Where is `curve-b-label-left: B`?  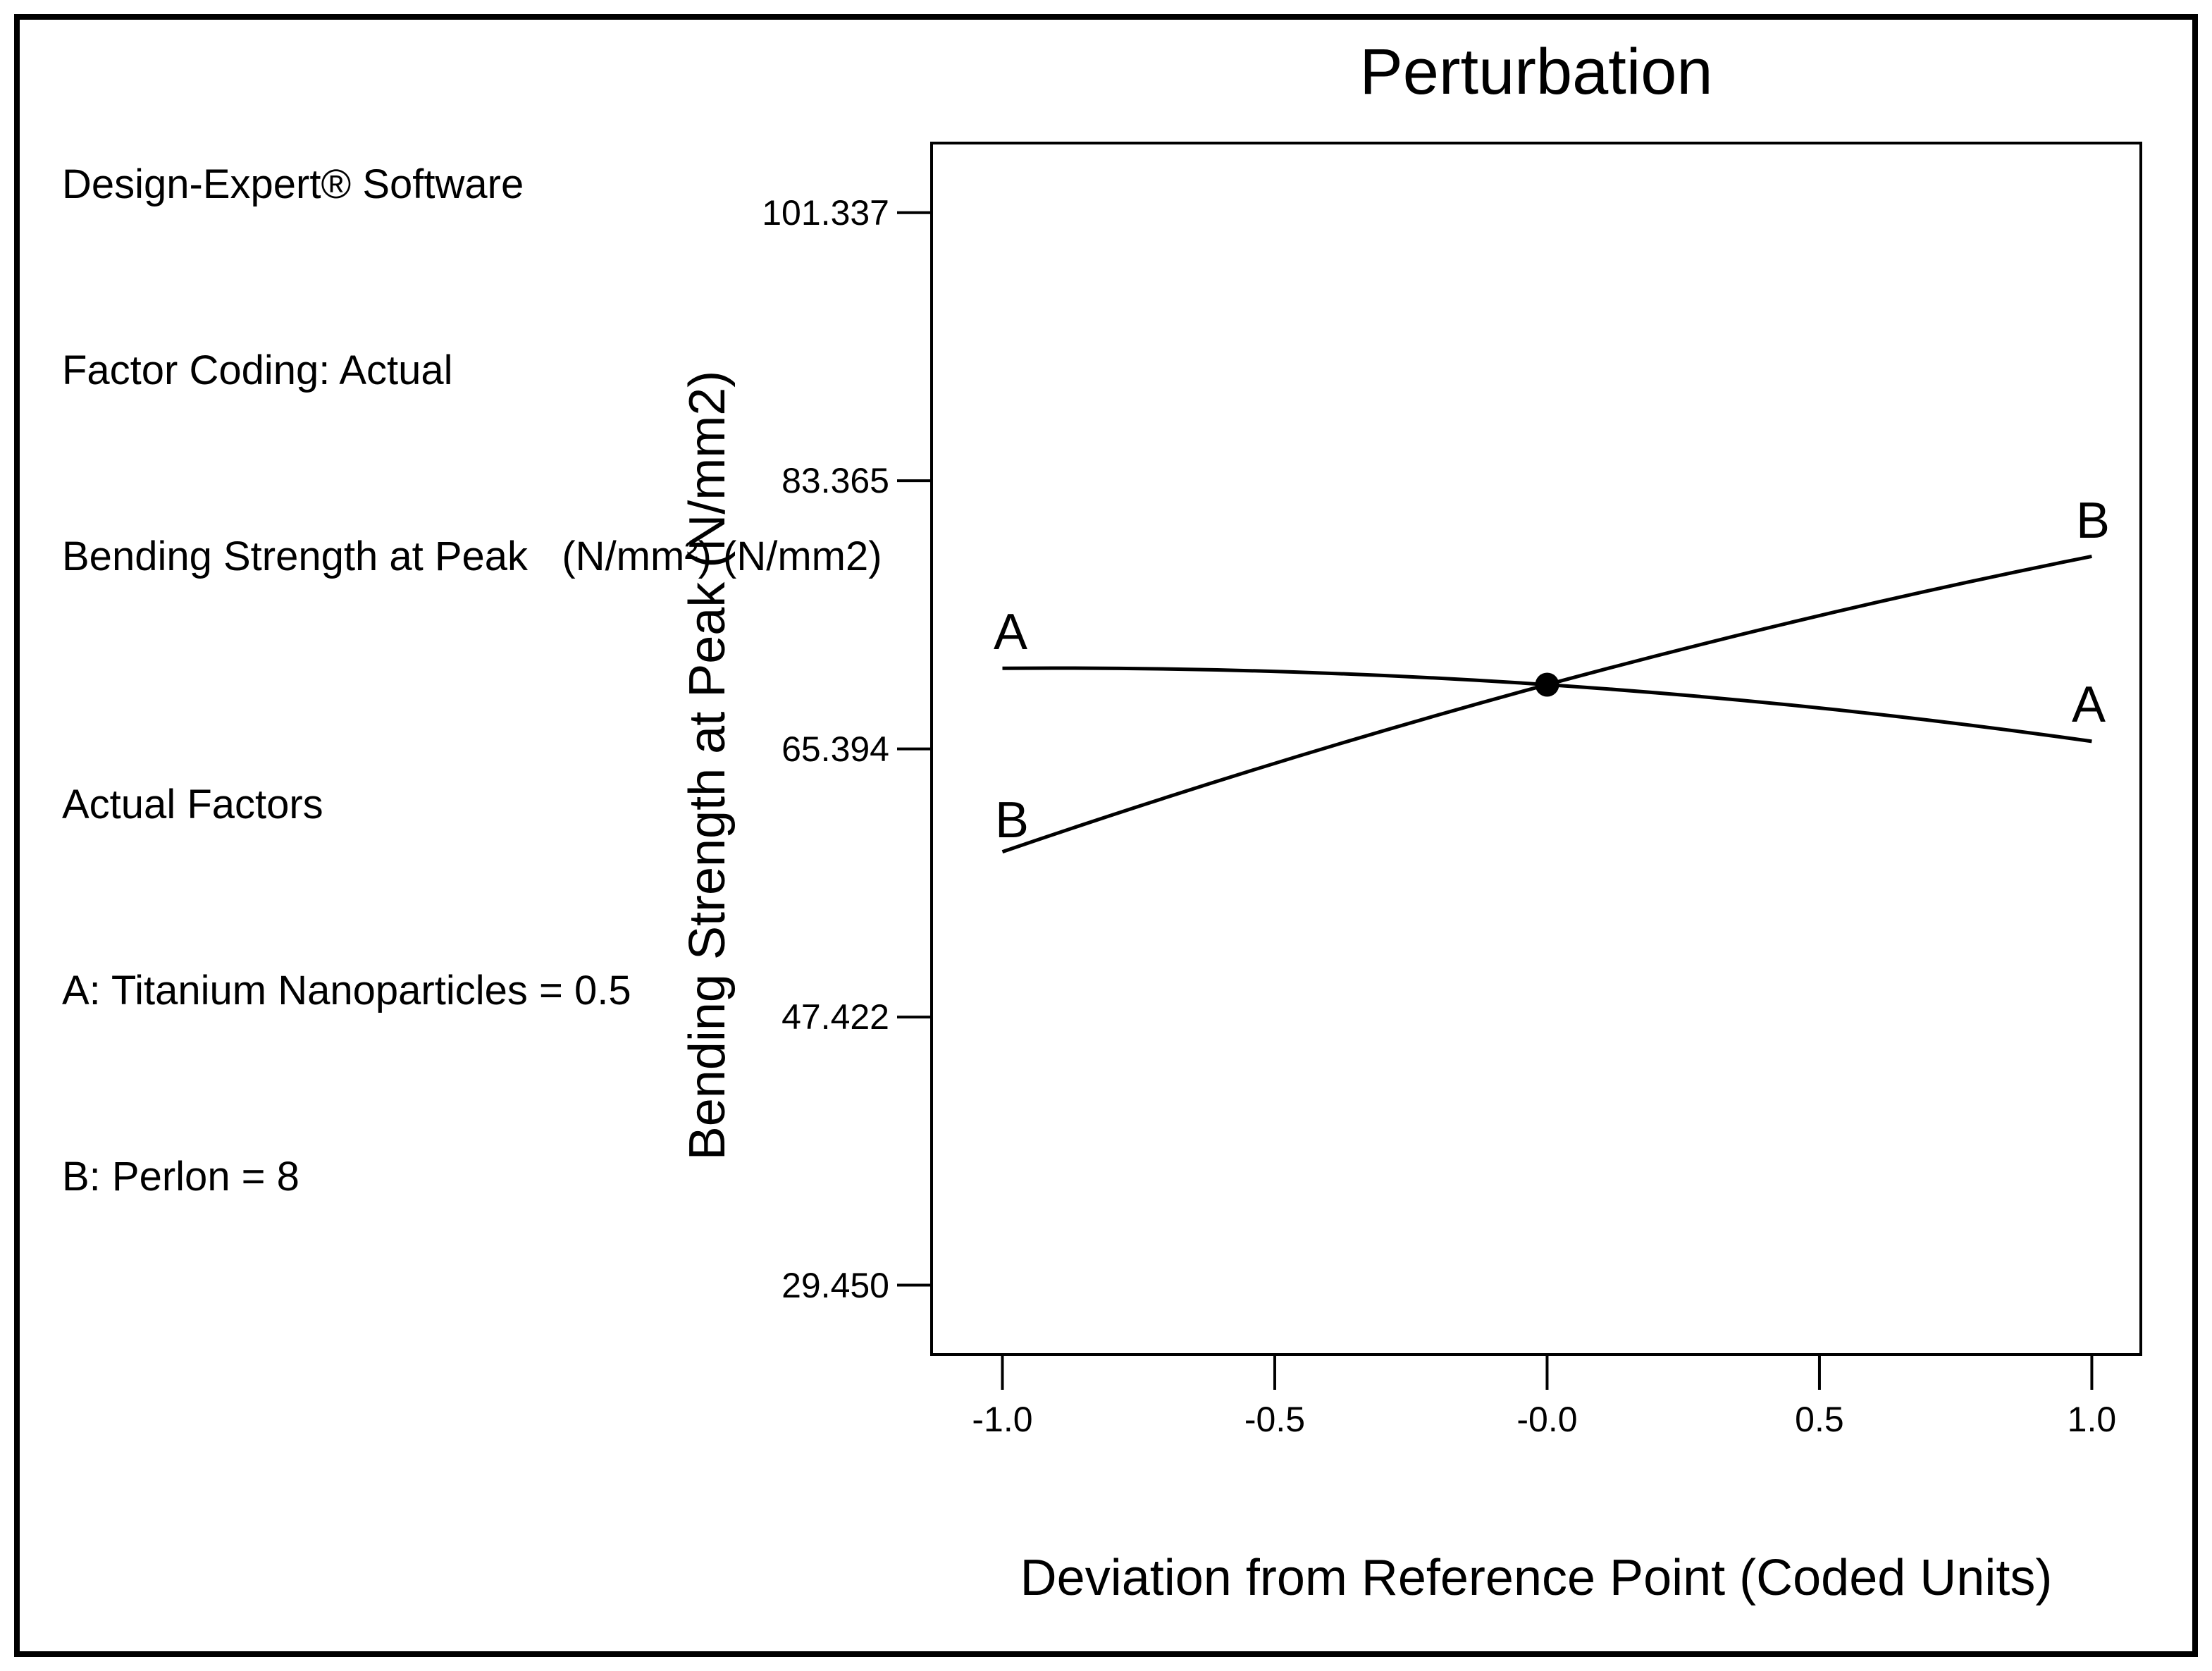 curve-b-label-left: B is located at coordinates (1012, 820).